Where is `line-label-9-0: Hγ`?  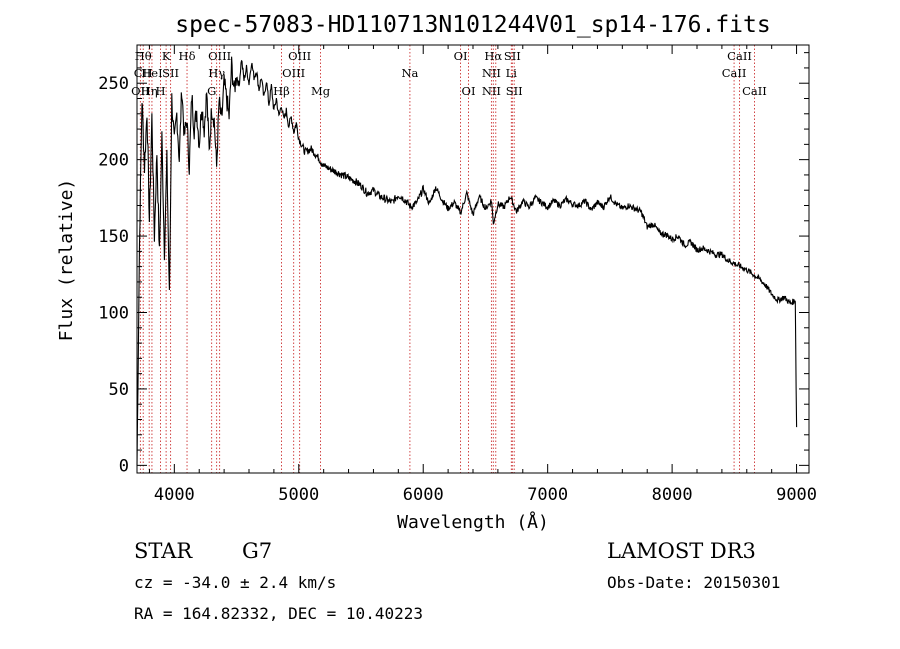 line-label-9-0: Hγ is located at coordinates (216, 73).